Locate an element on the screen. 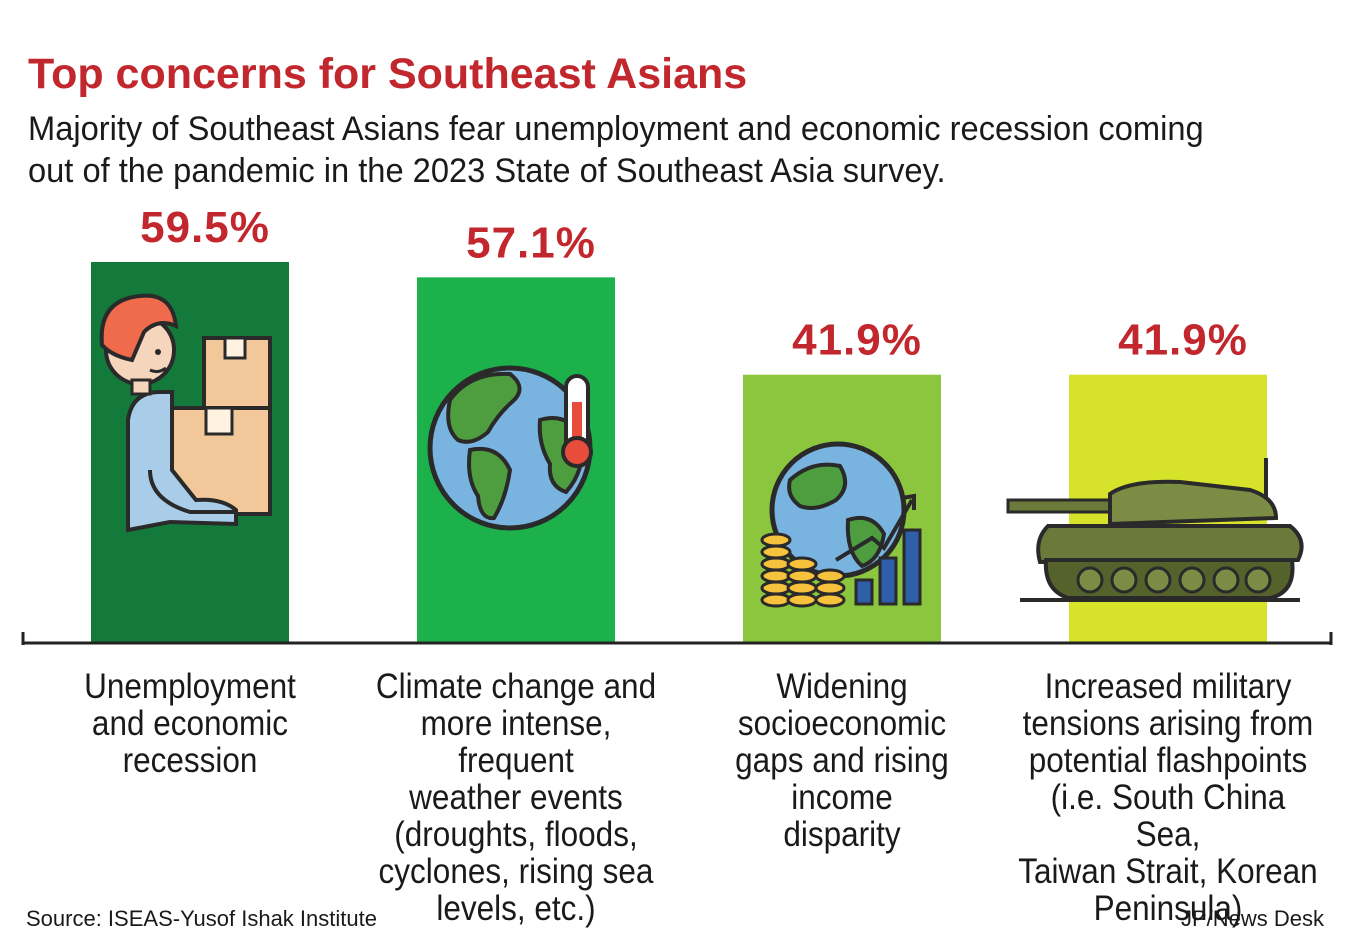 This screenshot has width=1360, height=949. category-label-line: weather events is located at coordinates (516, 797).